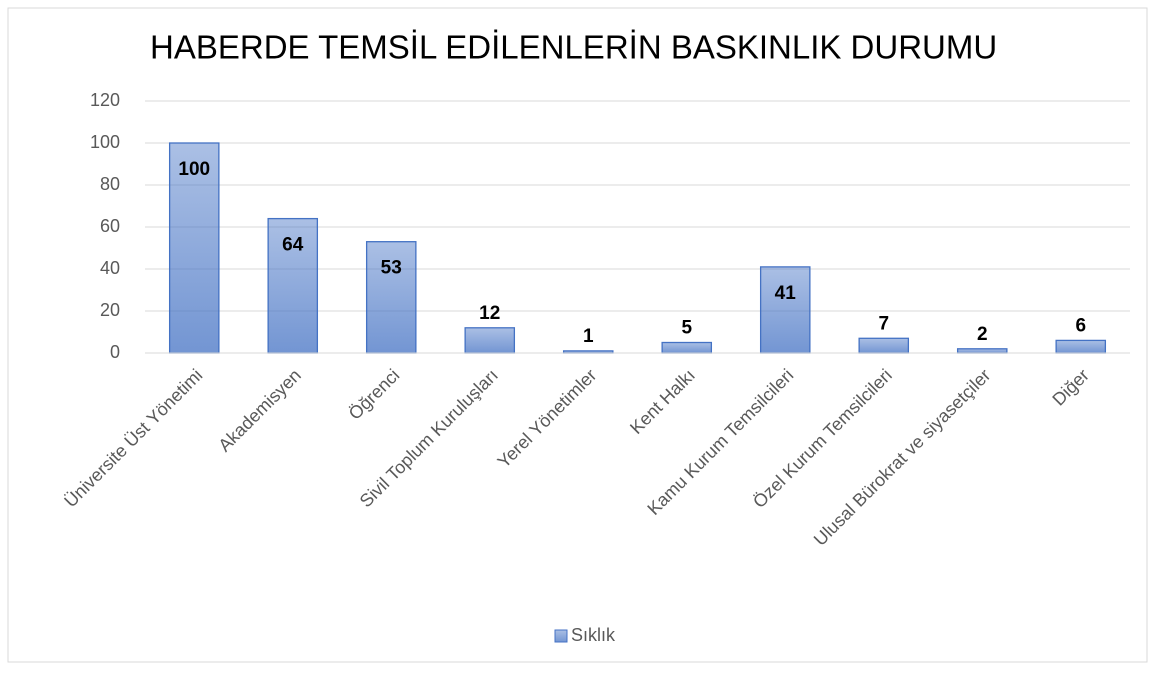  What do you see at coordinates (593, 635) in the screenshot?
I see `legend-label: Sıklık` at bounding box center [593, 635].